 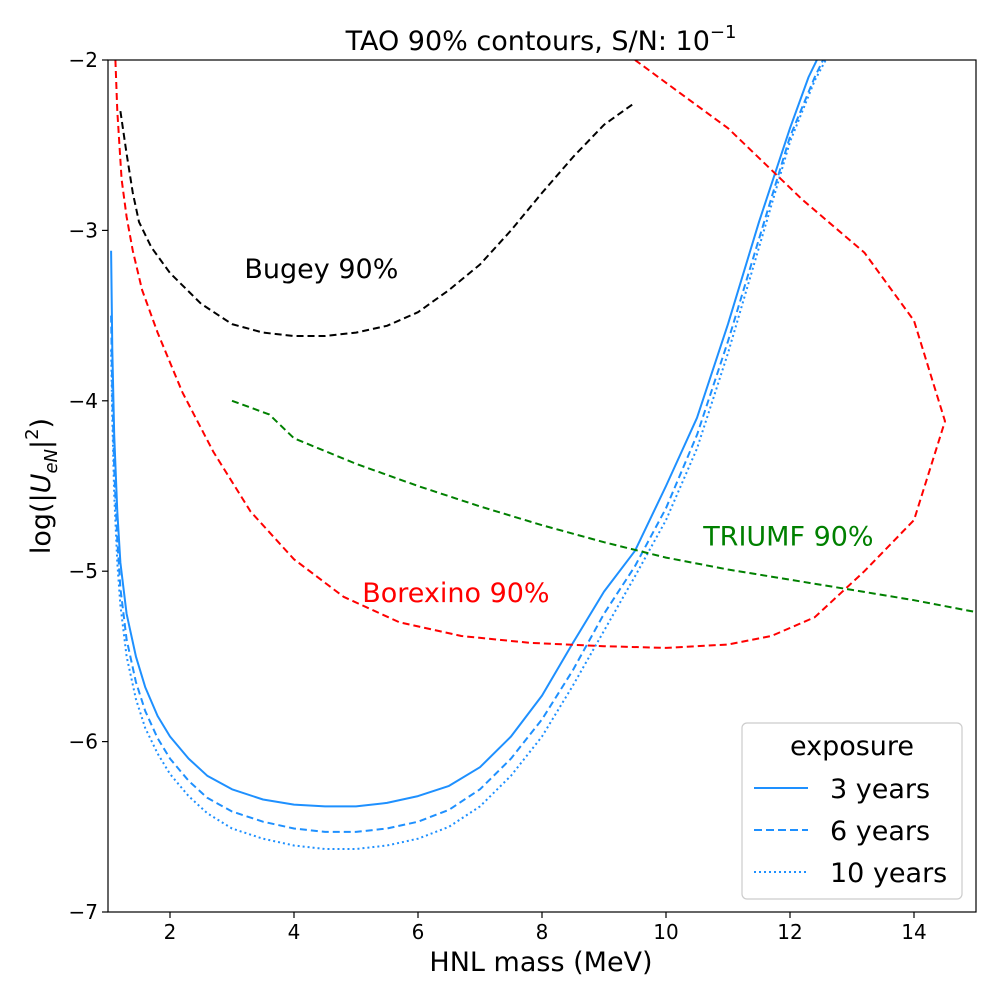 I want to click on annotation-borexino-90: Borexino 90%, so click(x=455, y=593).